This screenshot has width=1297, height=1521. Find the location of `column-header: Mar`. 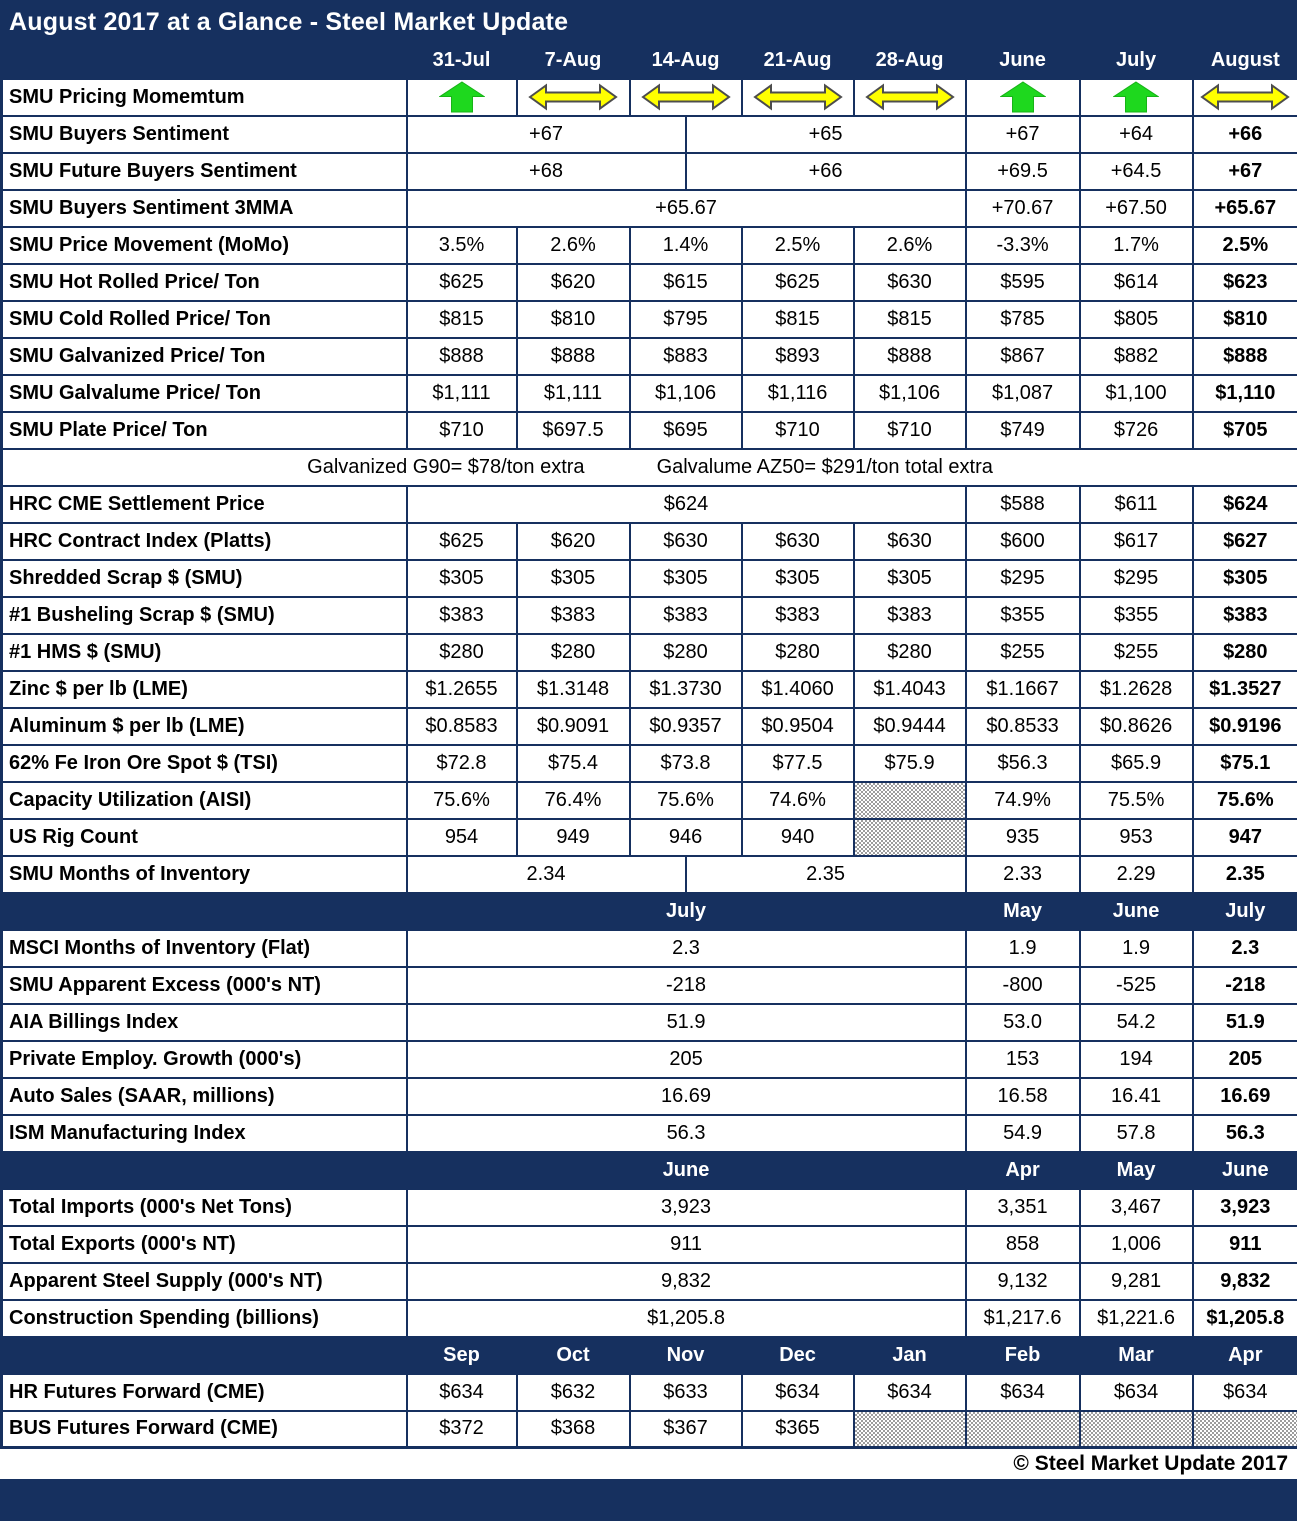

column-header: Mar is located at coordinates (1136, 1355).